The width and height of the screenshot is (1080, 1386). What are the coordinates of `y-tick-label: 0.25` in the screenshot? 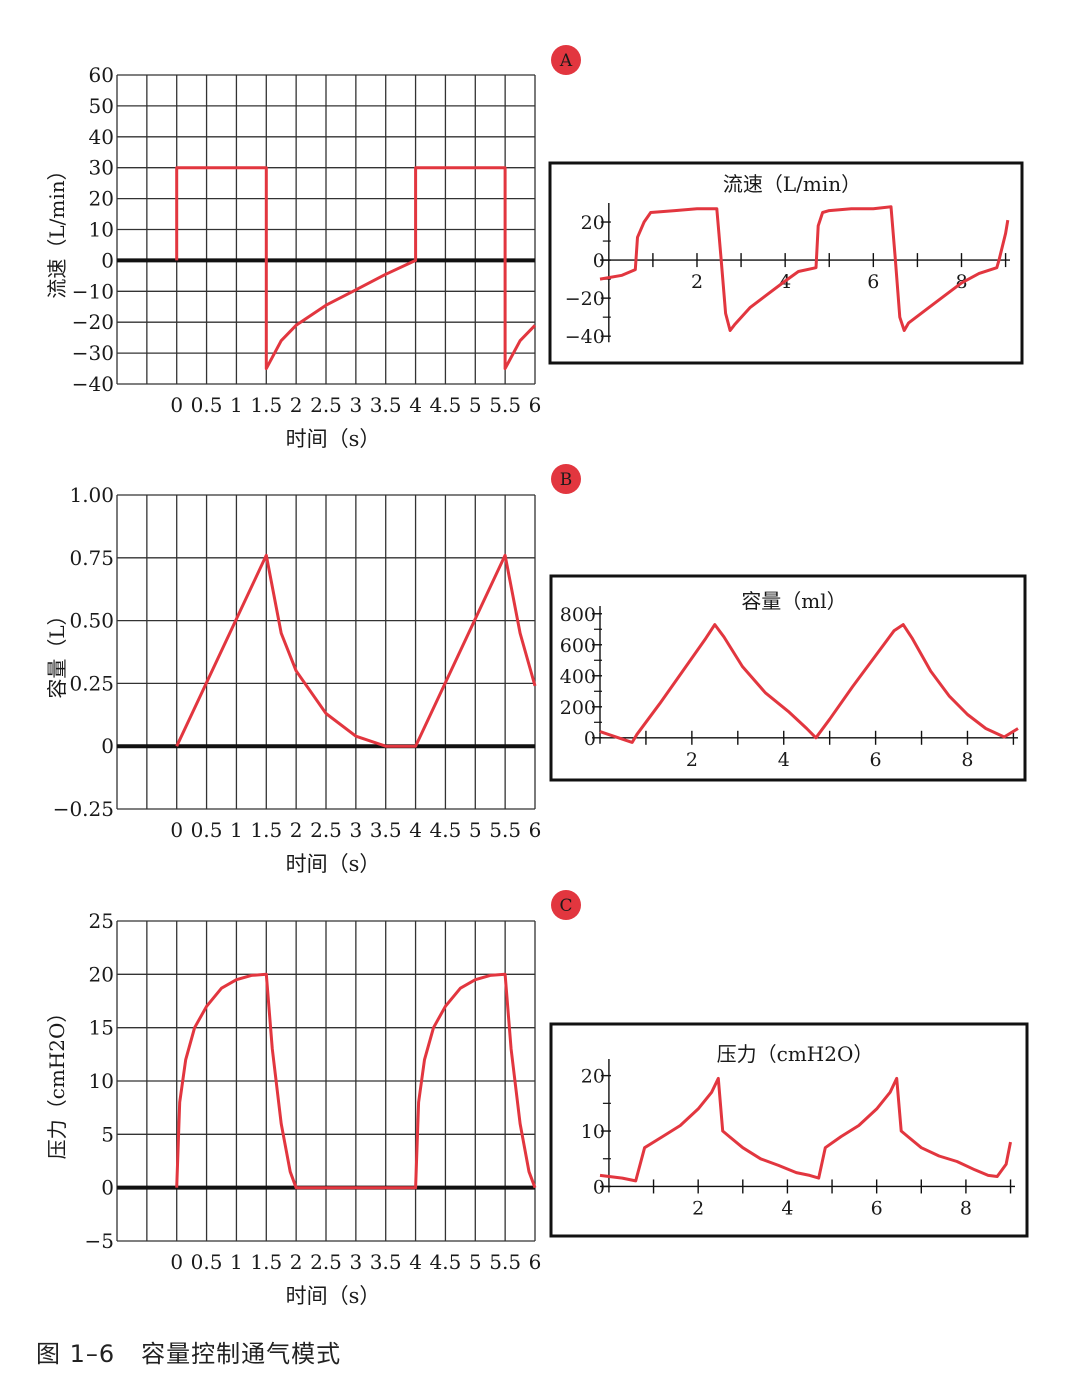 It's located at (91, 683).